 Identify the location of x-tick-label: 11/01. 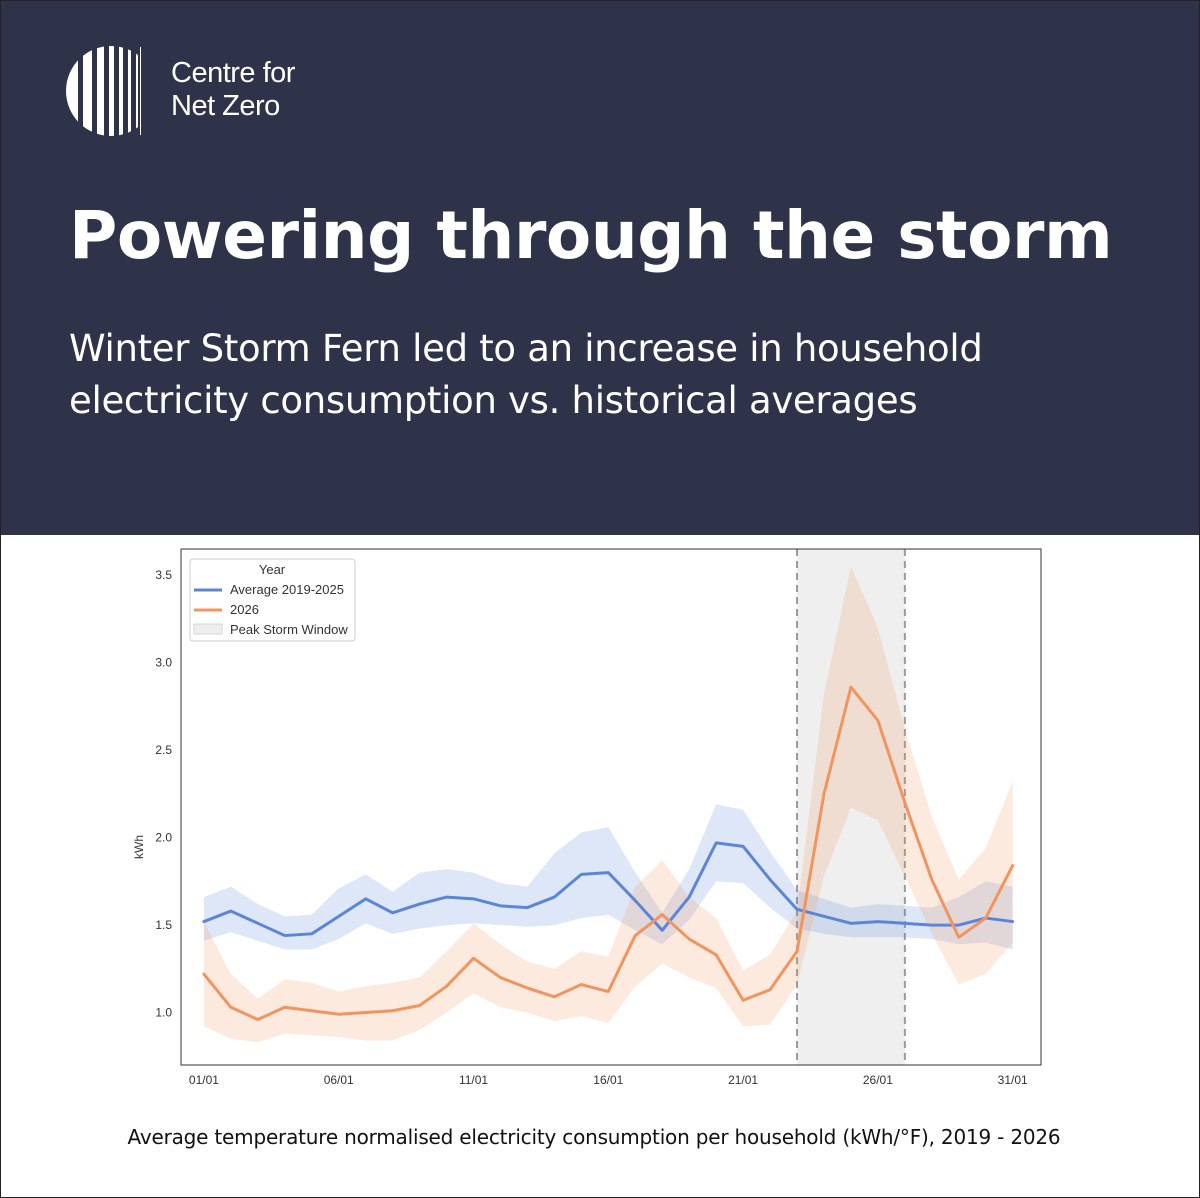
(473, 1080).